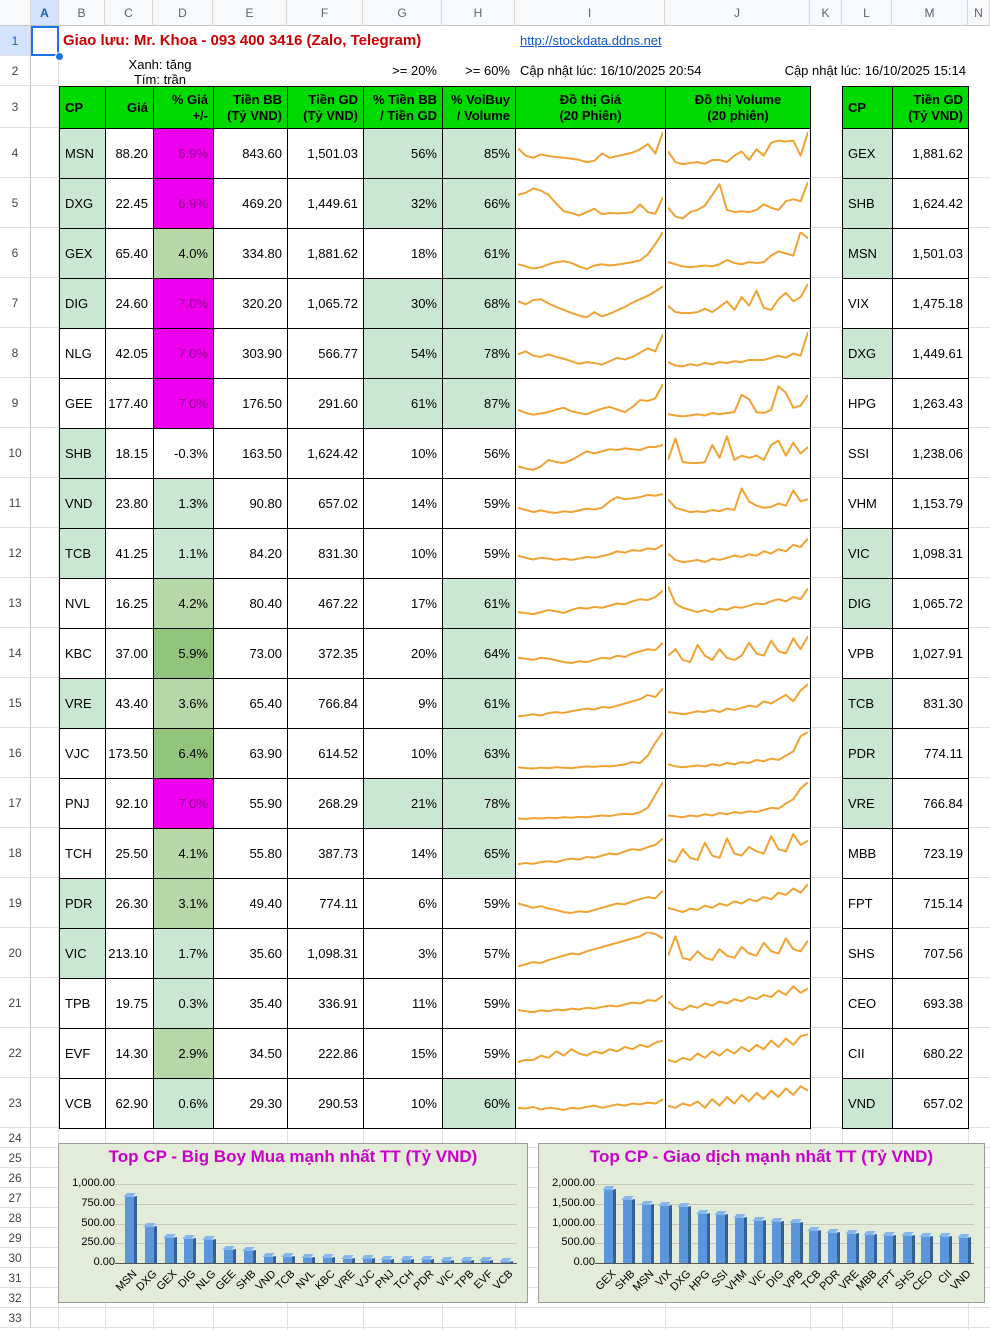  I want to click on cell-cp: NLG, so click(83, 354).